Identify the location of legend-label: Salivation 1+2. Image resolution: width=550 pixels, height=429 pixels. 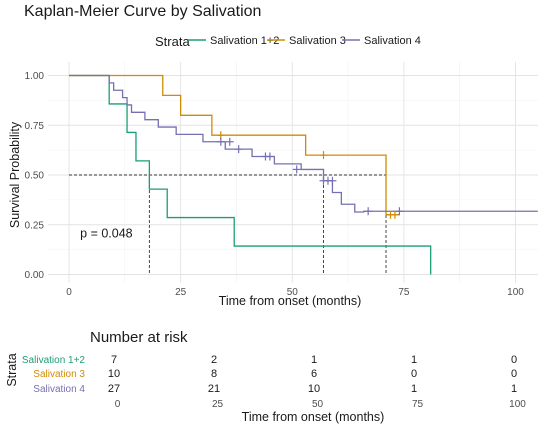
(244, 41).